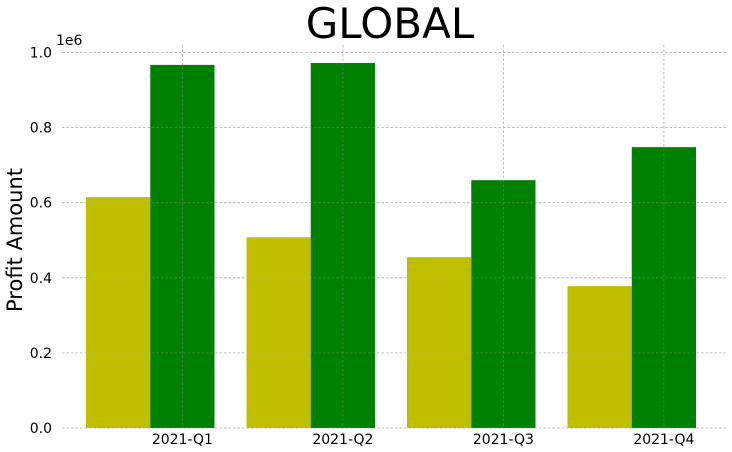 The image size is (732, 452). Describe the element at coordinates (41, 279) in the screenshot. I see `y-tick-label: 0.4` at that location.